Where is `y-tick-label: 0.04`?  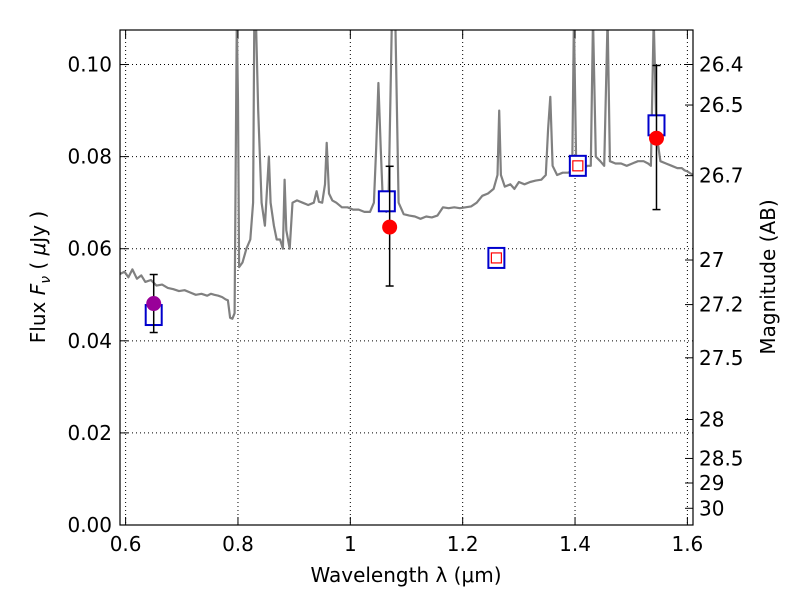 y-tick-label: 0.04 is located at coordinates (89, 341).